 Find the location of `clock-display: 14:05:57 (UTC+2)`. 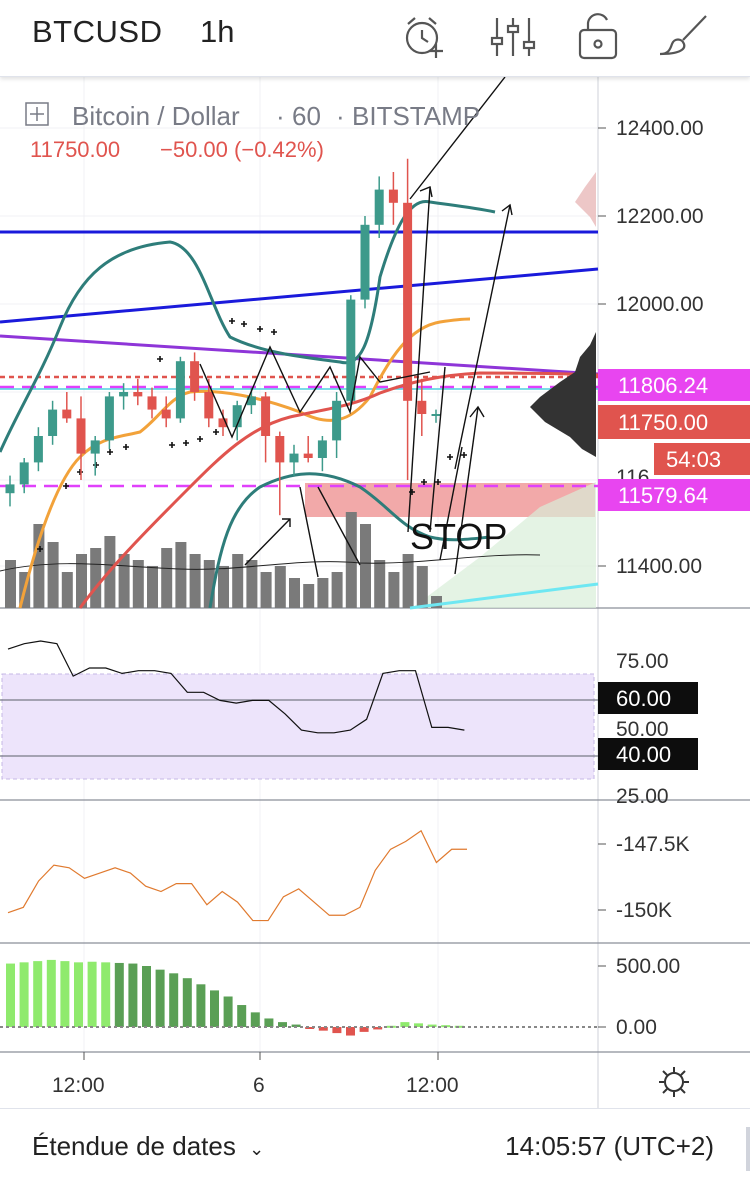

clock-display: 14:05:57 (UTC+2) is located at coordinates (609, 1146).